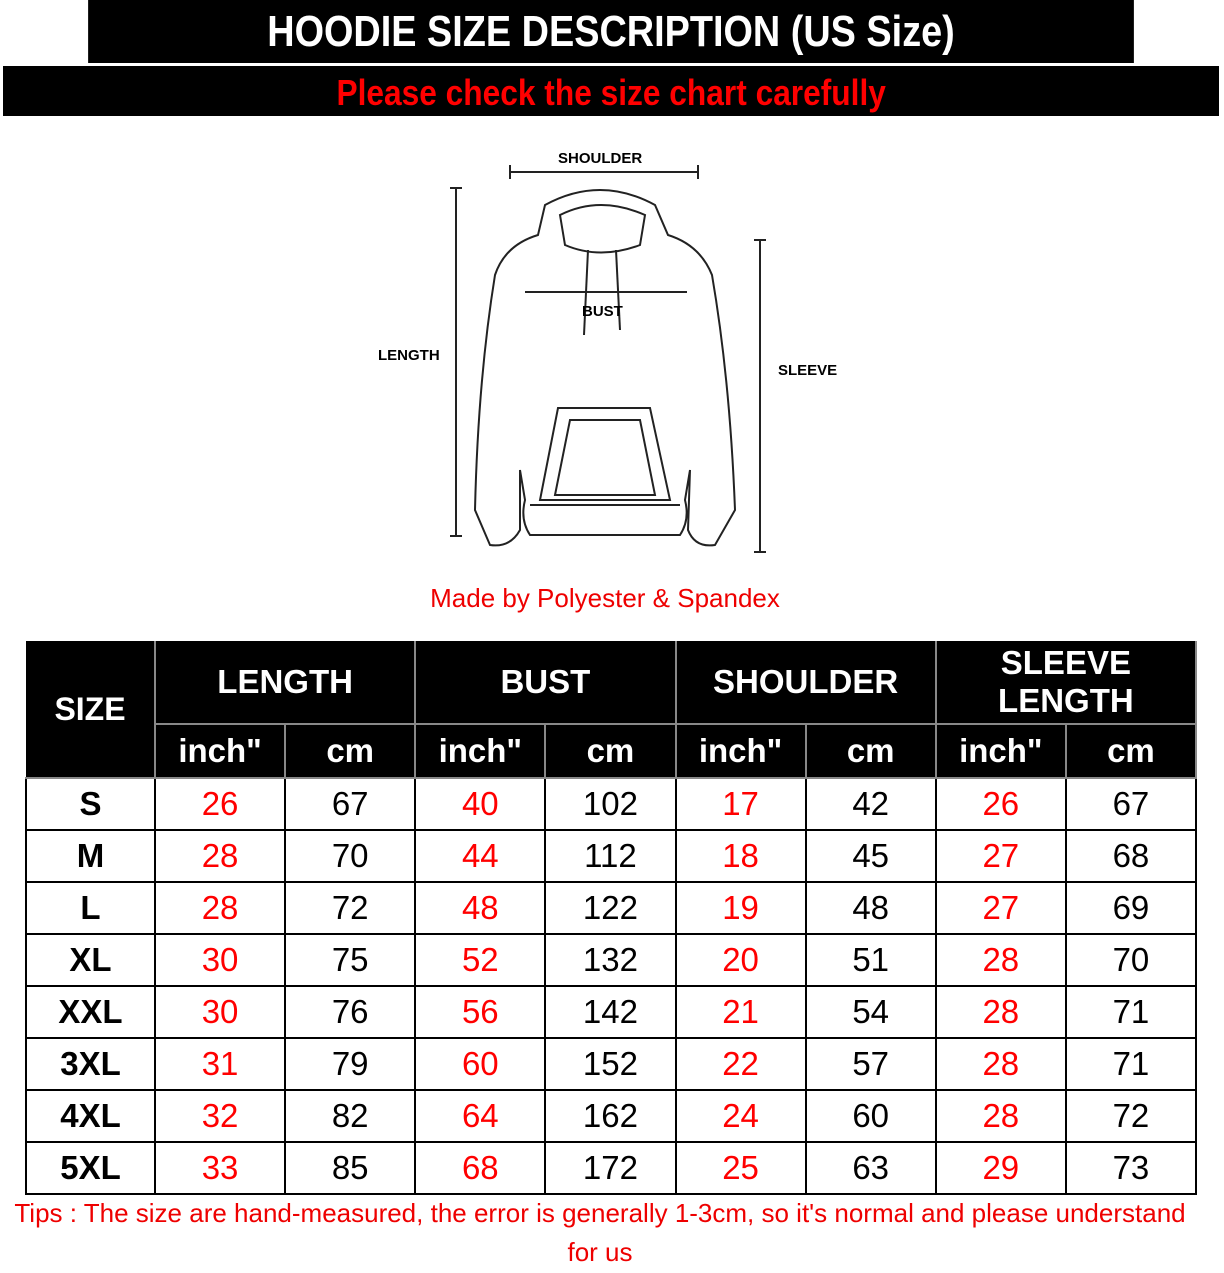 This screenshot has width=1224, height=1273. I want to click on table-row: M 28 70 44 112 18 45 27 68, so click(611, 856).